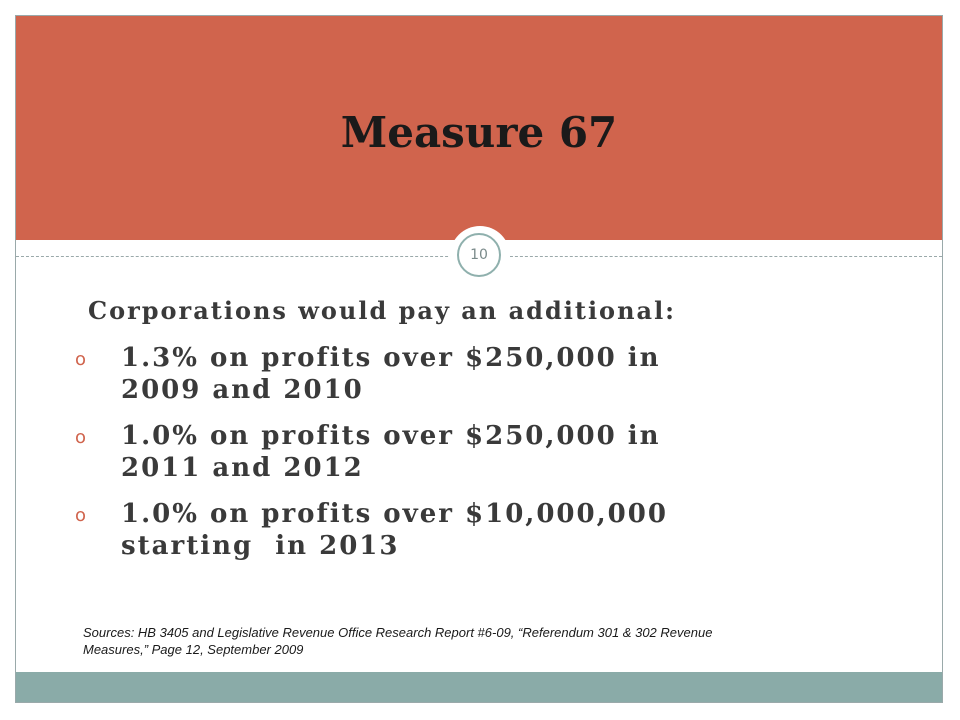 The width and height of the screenshot is (960, 720). Describe the element at coordinates (242, 390) in the screenshot. I see `bullet-line: 2009 and 2010` at that location.